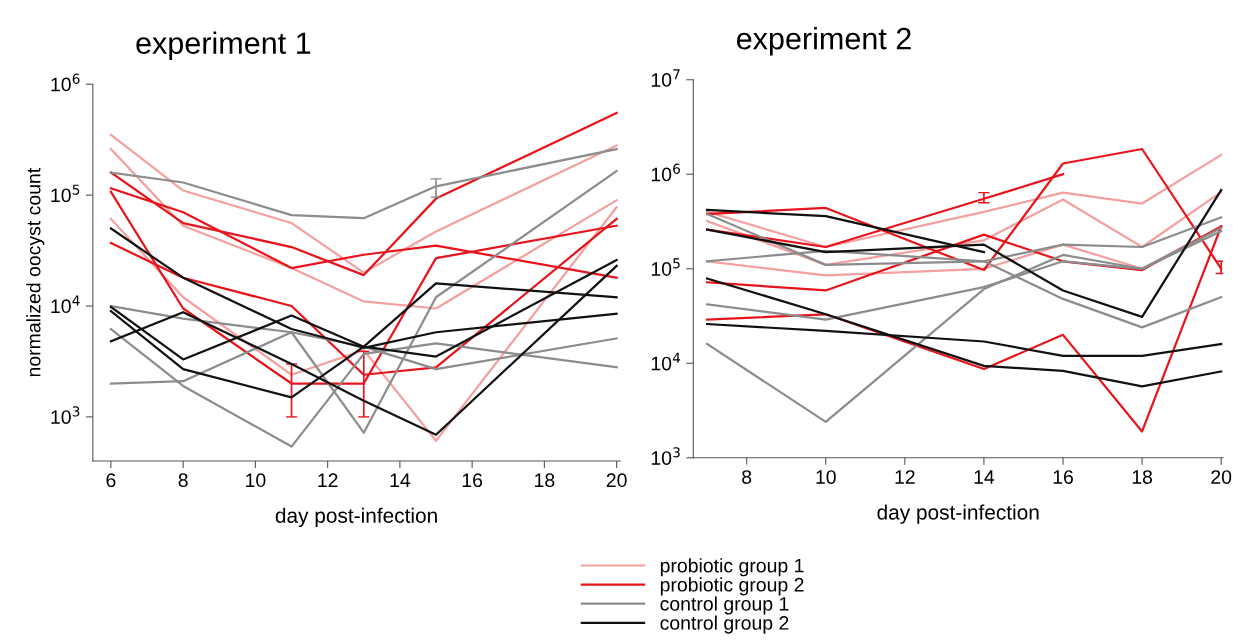  What do you see at coordinates (724, 624) in the screenshot?
I see `legend-label: control group 2` at bounding box center [724, 624].